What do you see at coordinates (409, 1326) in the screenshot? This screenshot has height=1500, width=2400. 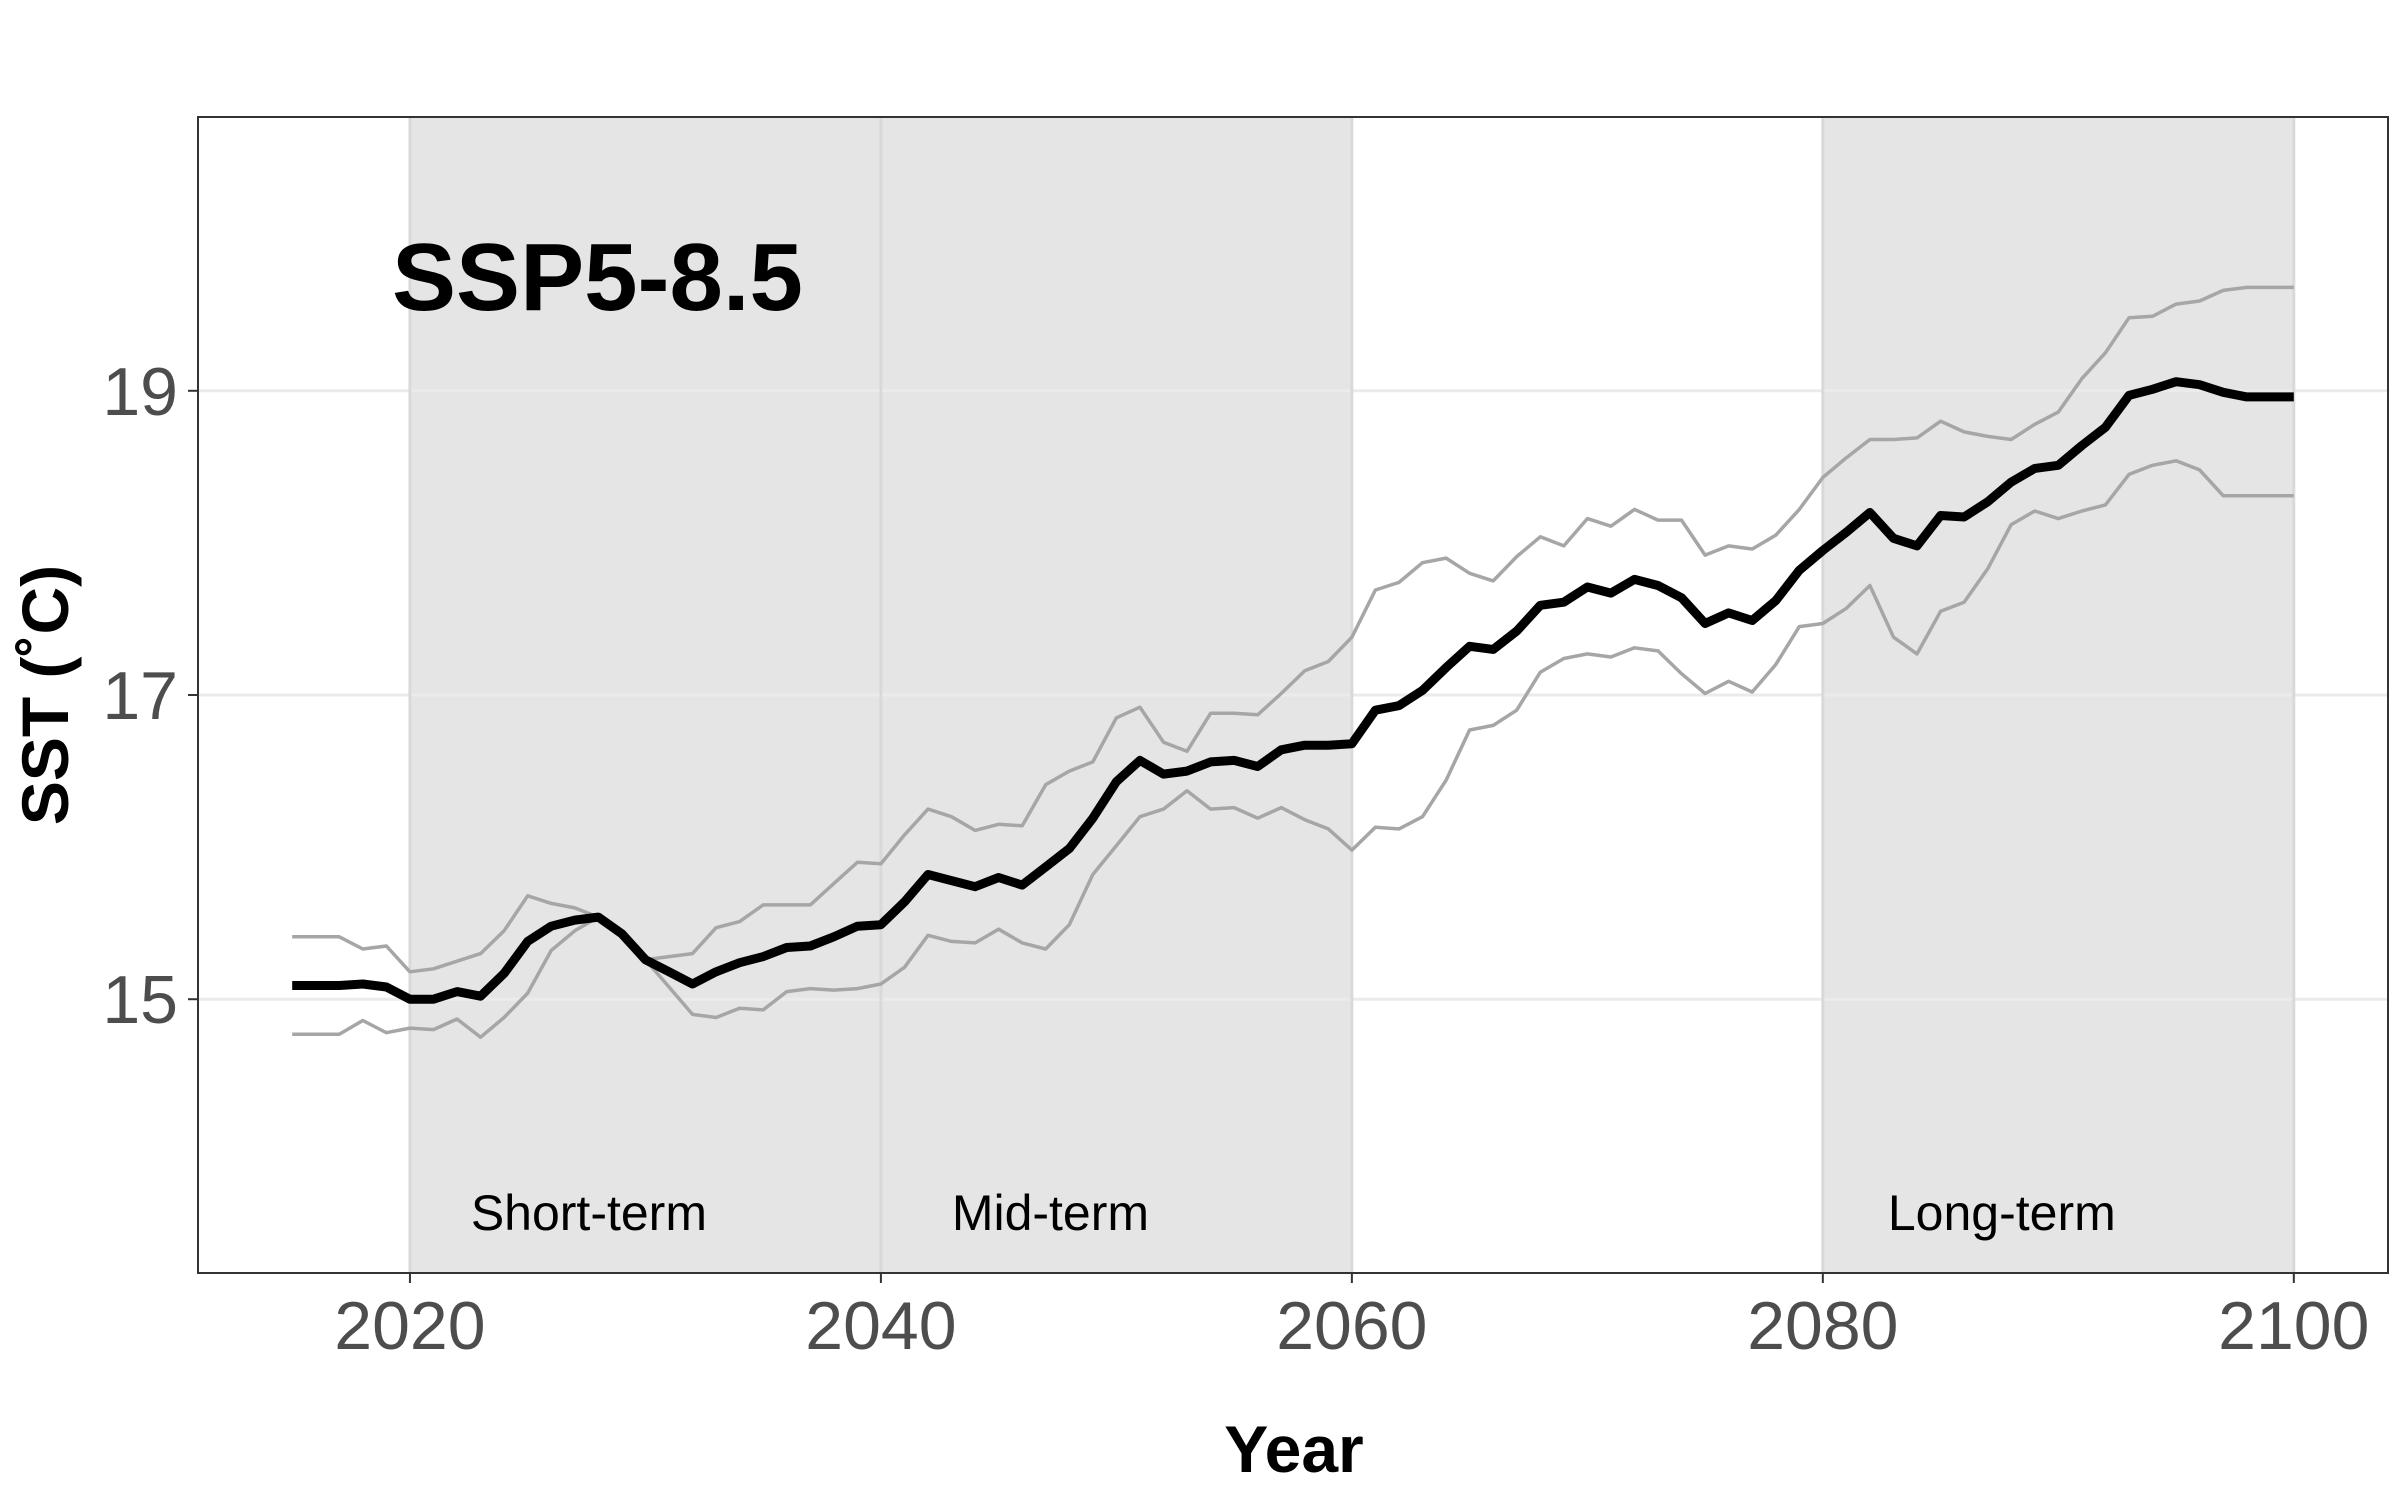 I see `x-tick-label-2020: 2020` at bounding box center [409, 1326].